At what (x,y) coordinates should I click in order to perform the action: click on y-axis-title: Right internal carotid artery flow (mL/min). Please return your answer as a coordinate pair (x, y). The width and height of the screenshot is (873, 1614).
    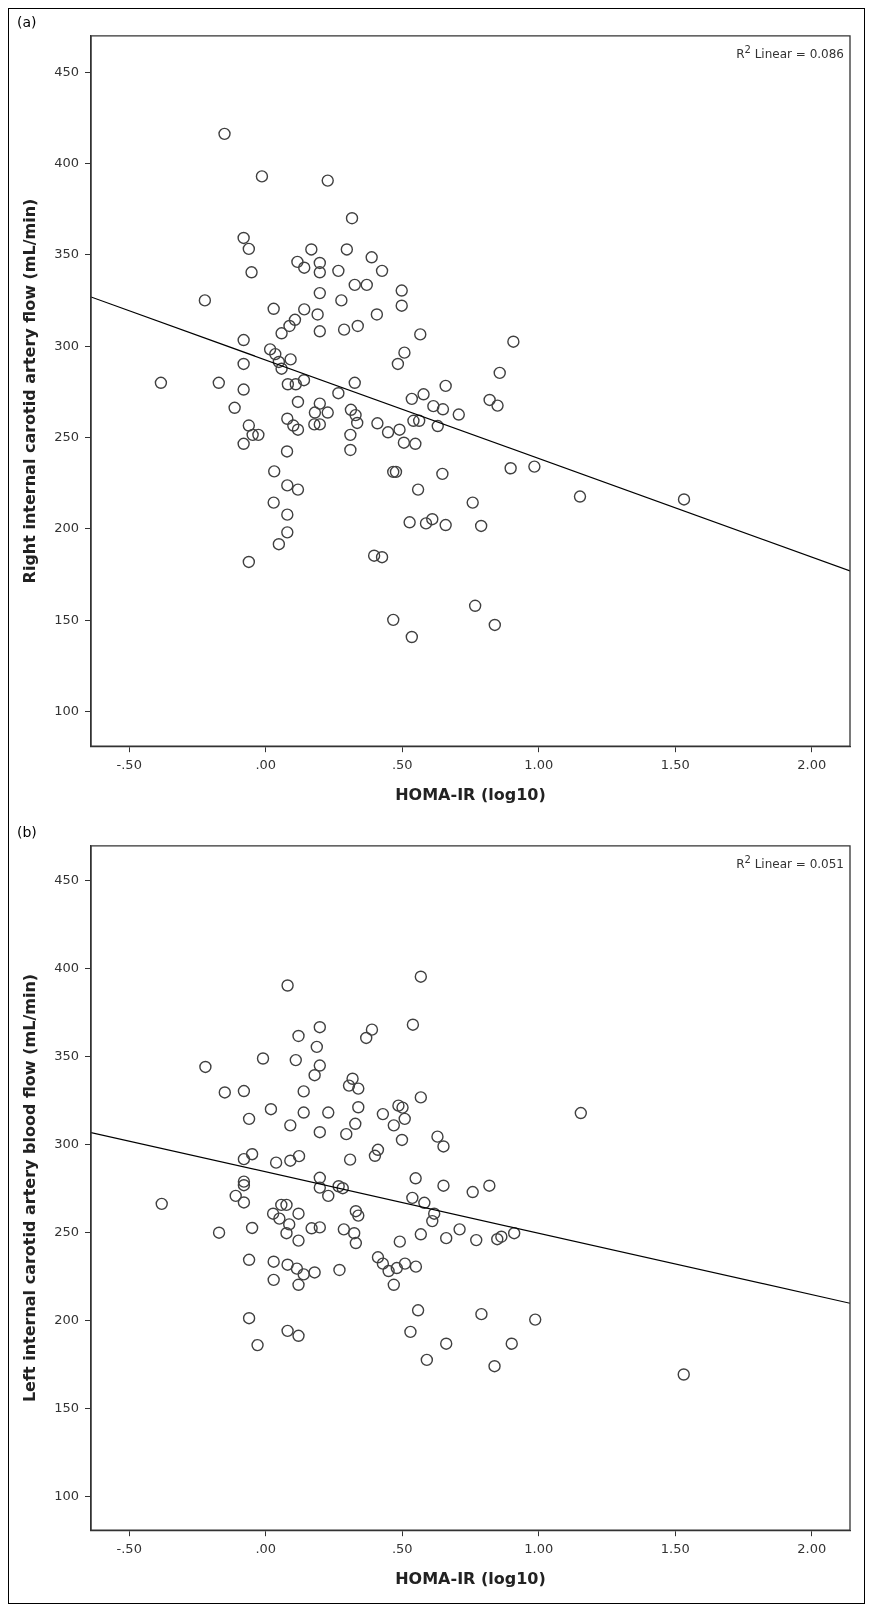
    Looking at the image, I should click on (29, 391).